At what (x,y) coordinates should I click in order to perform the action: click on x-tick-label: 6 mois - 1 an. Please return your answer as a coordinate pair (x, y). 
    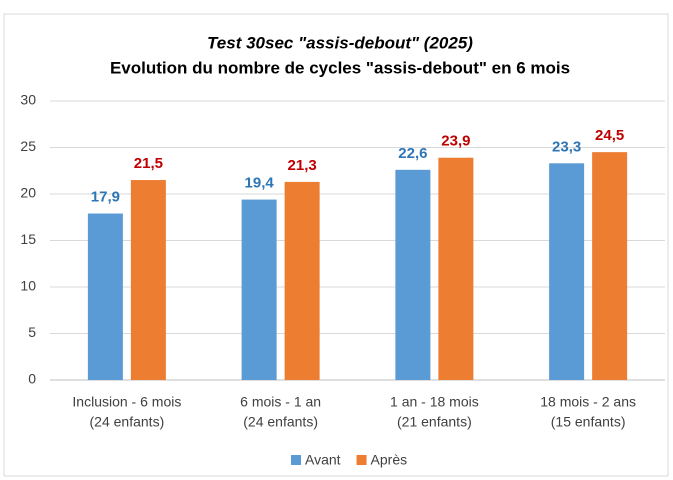
    Looking at the image, I should click on (280, 402).